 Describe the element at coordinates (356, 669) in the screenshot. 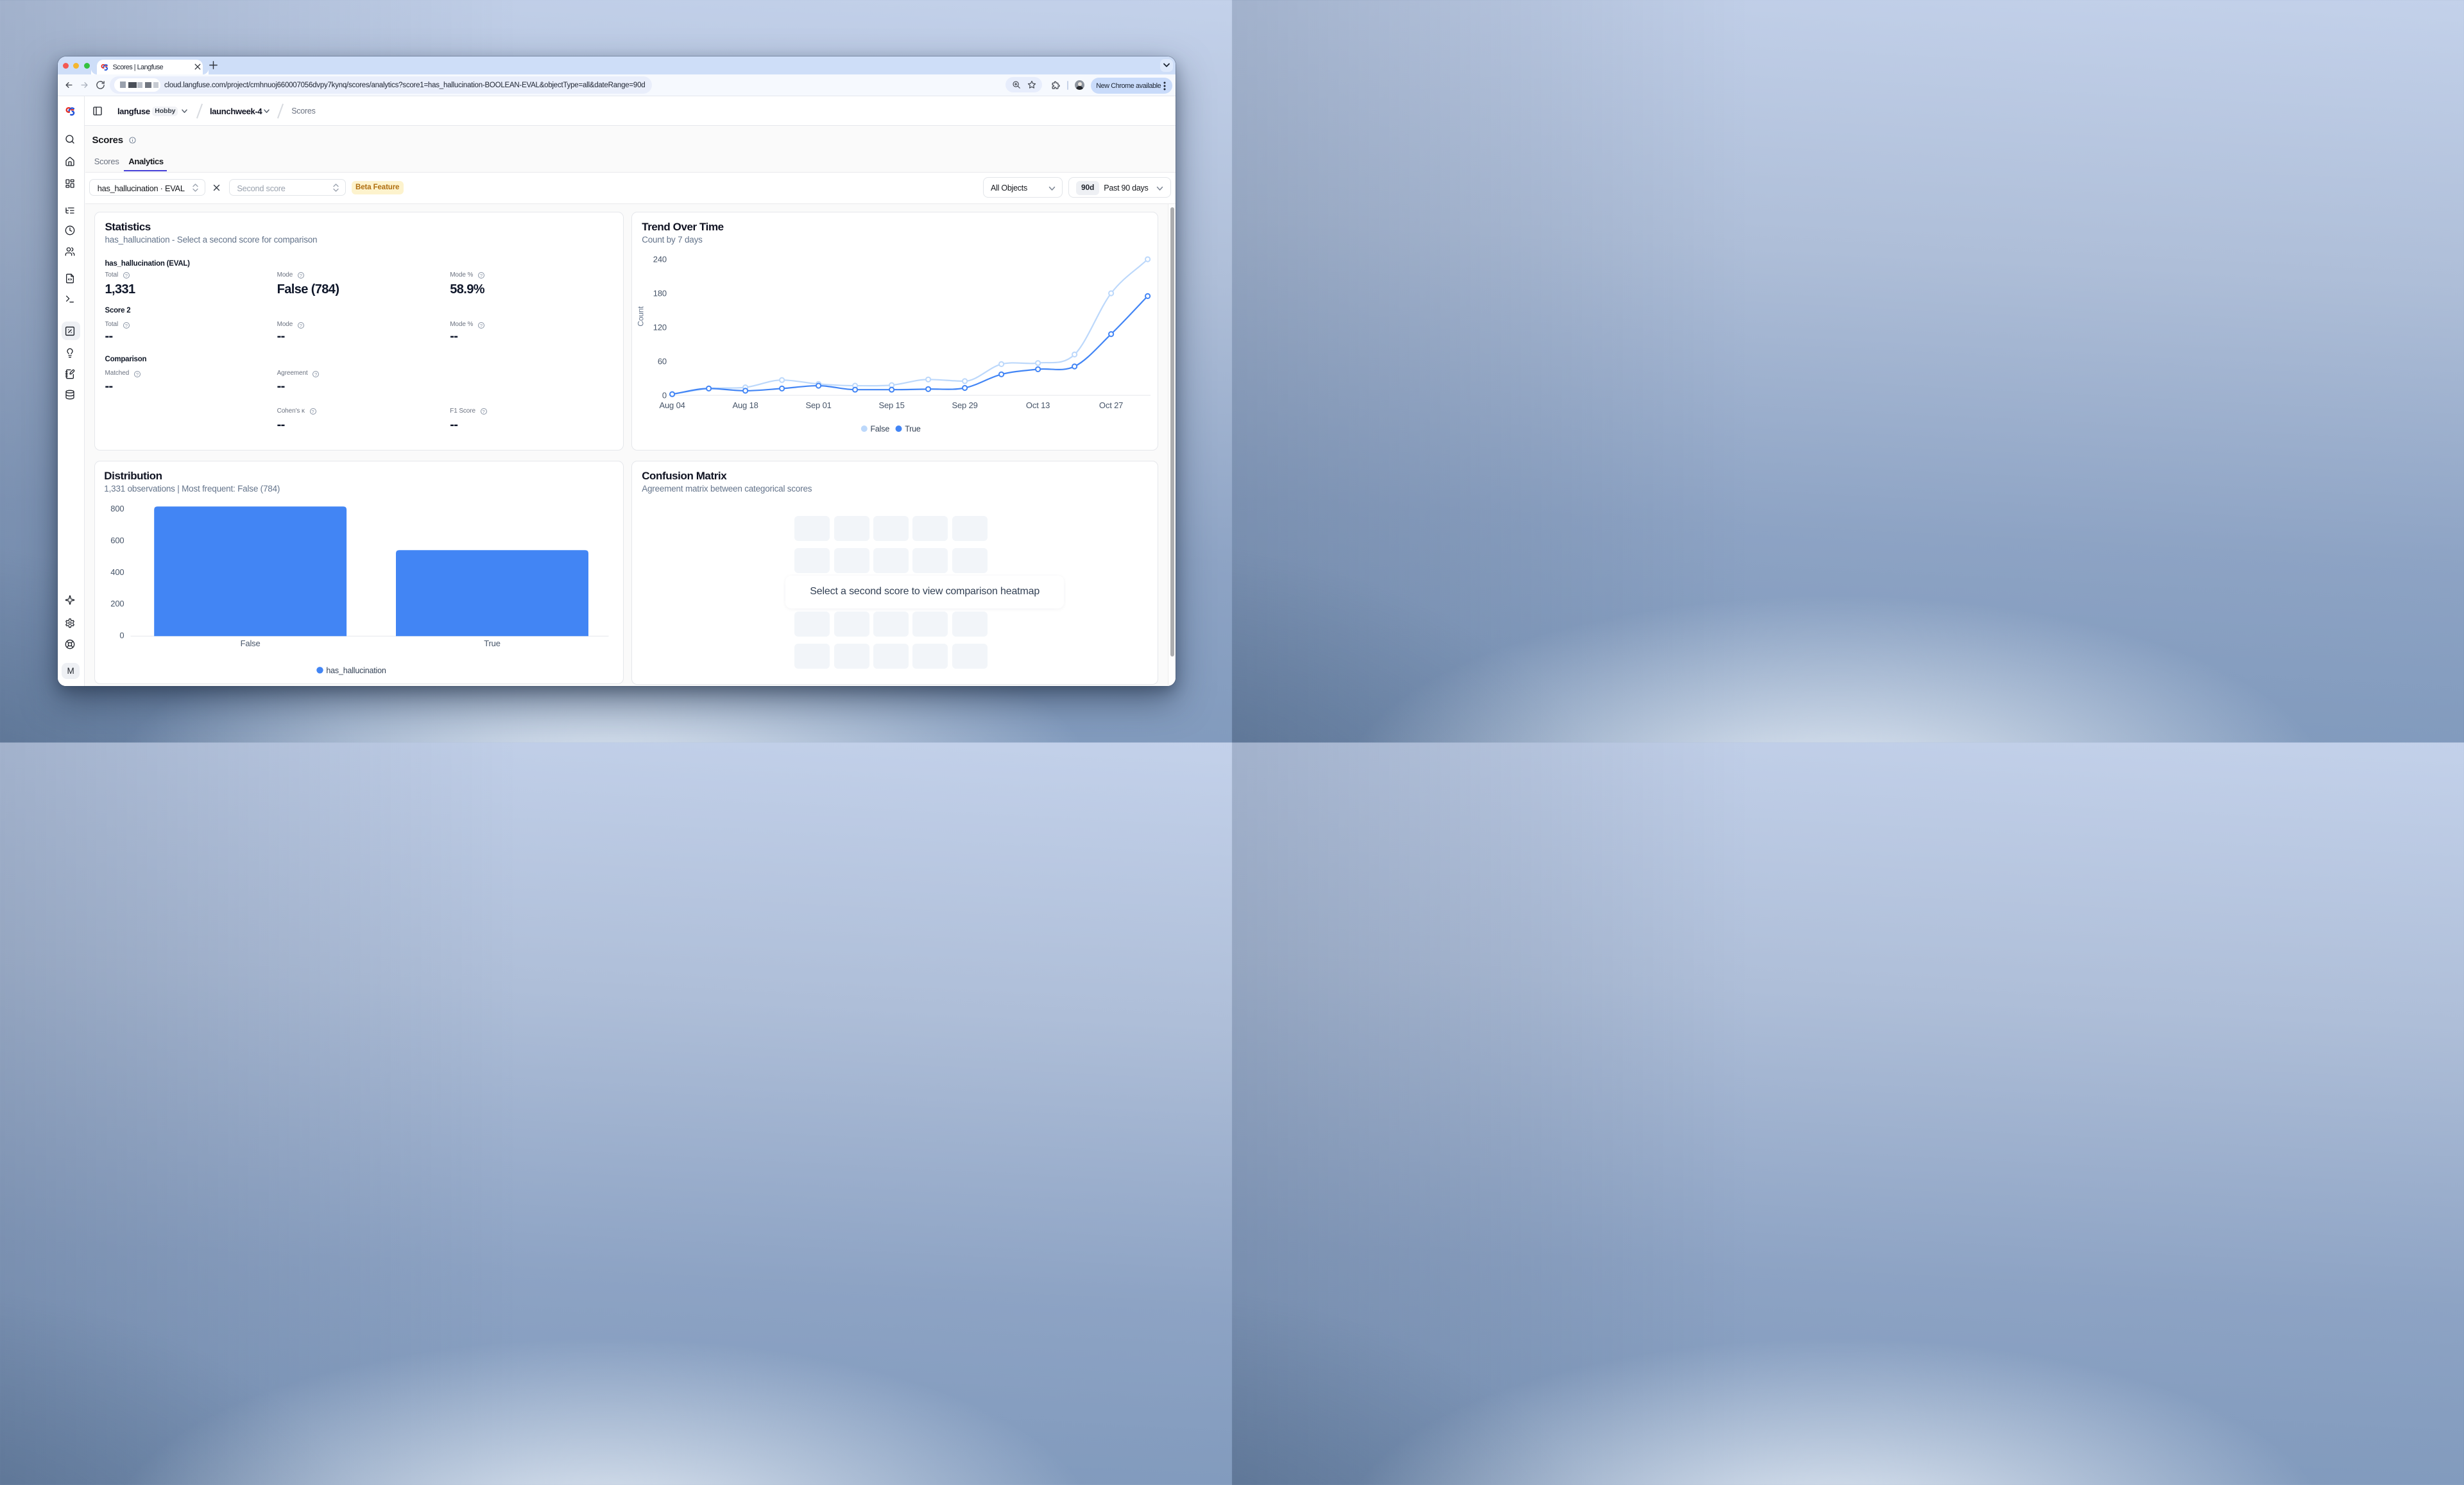

I see `svg-text: has_hallucination` at that location.